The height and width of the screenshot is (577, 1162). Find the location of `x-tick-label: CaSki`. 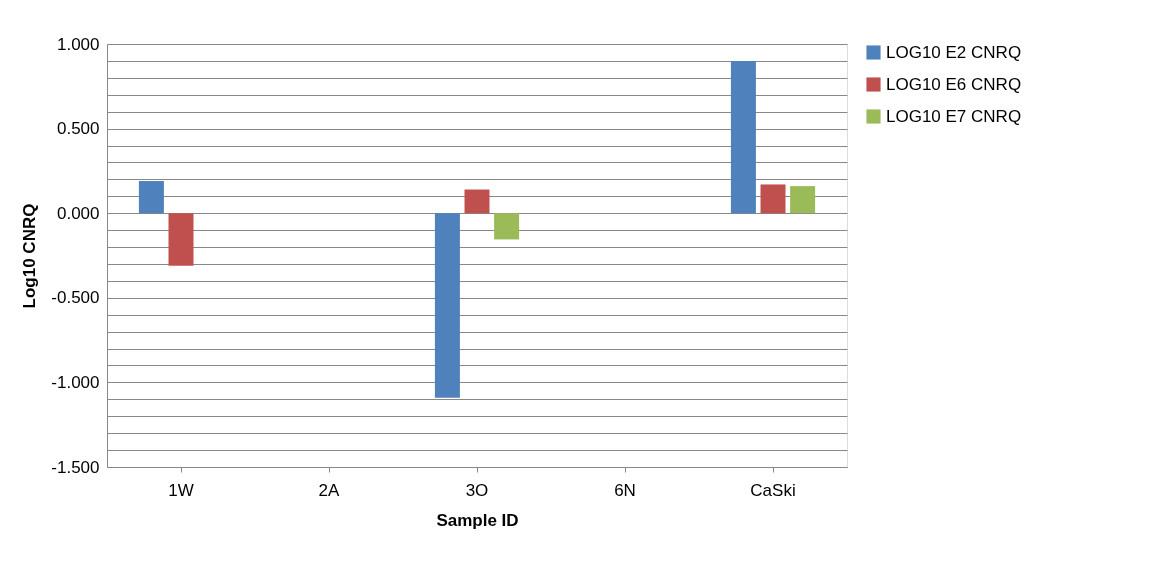

x-tick-label: CaSki is located at coordinates (773, 490).